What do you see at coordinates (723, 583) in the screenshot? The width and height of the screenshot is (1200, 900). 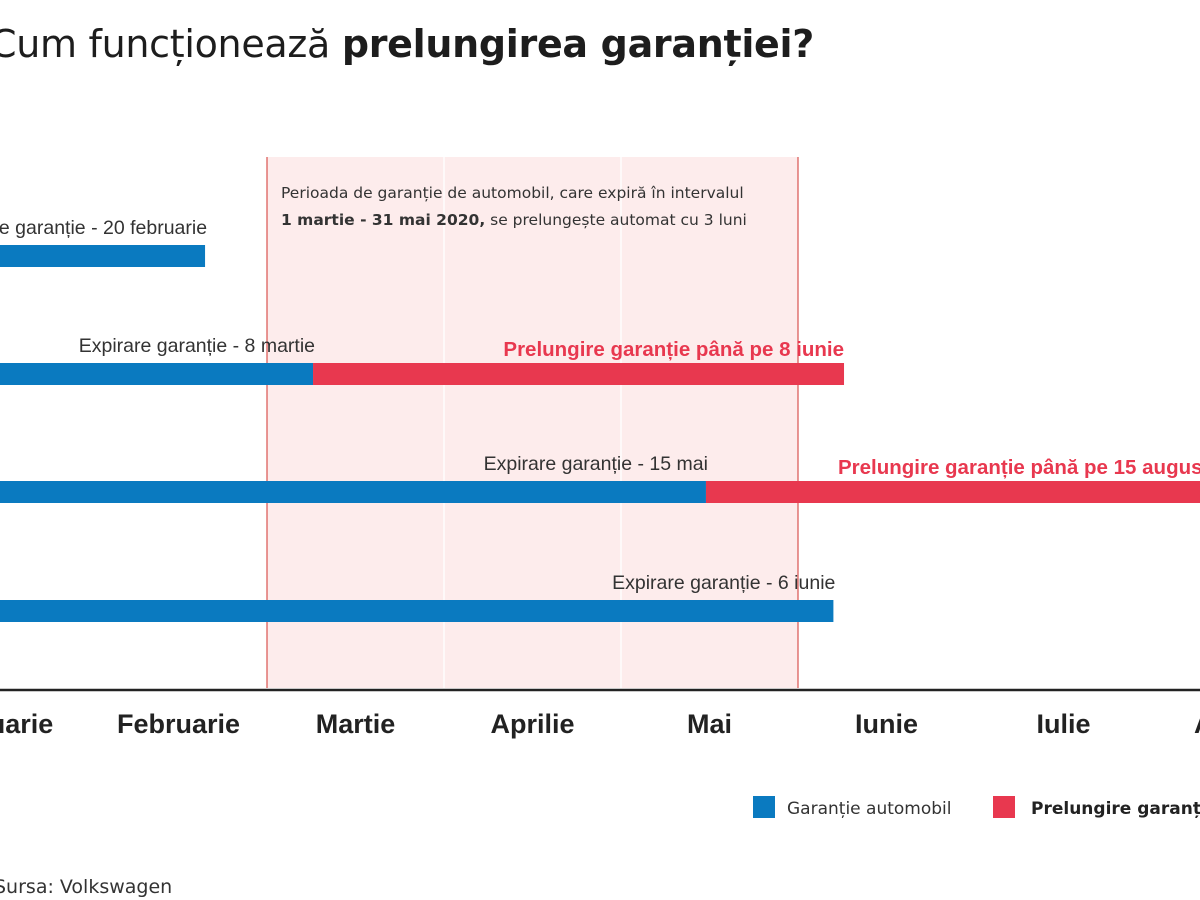 I see `expiry-label-4: Expirare garanție - 6 iunie` at bounding box center [723, 583].